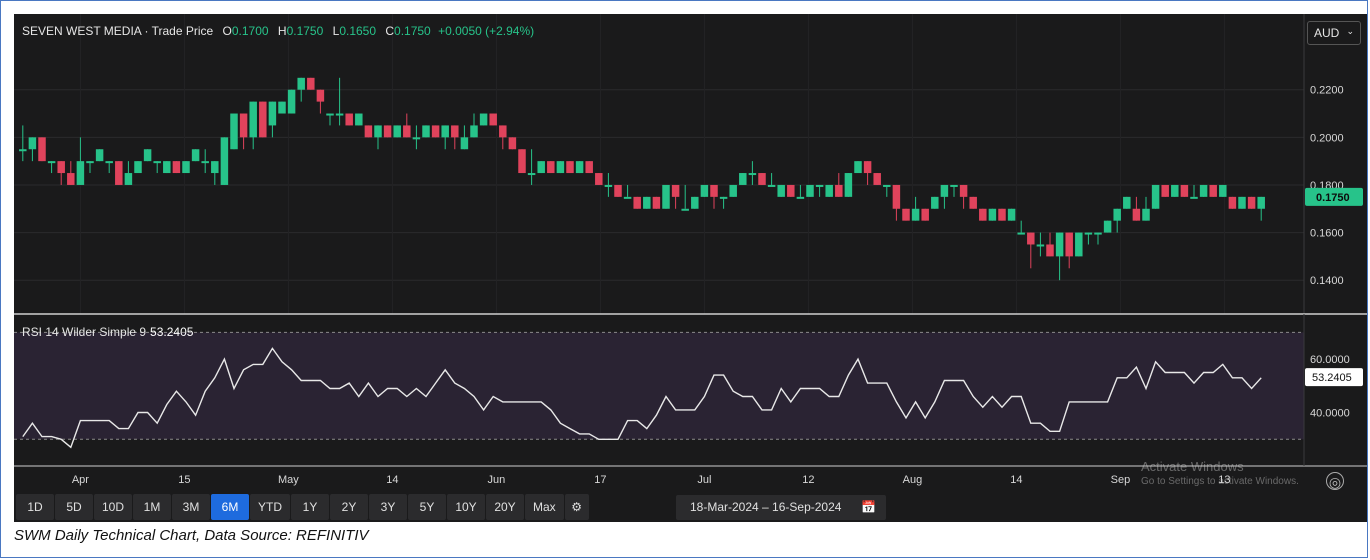  Describe the element at coordinates (388, 507) in the screenshot. I see `timeframe-button-3y: 3Y` at that location.